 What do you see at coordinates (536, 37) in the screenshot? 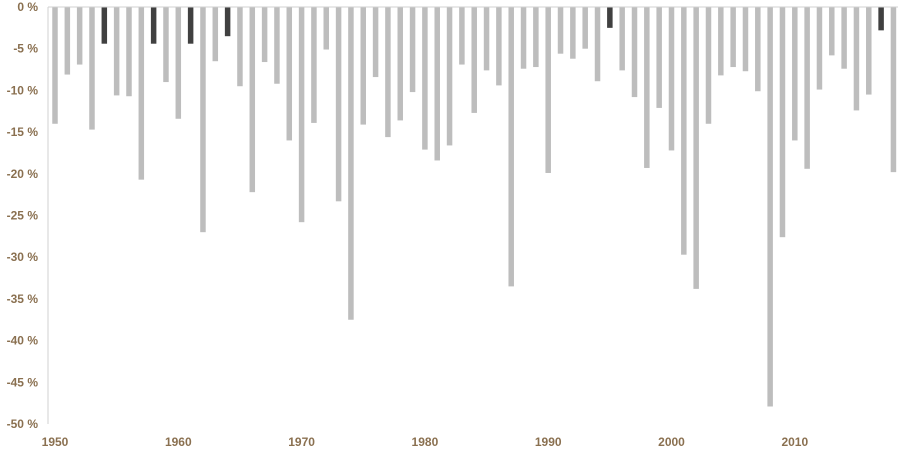
I see `bar-1989` at bounding box center [536, 37].